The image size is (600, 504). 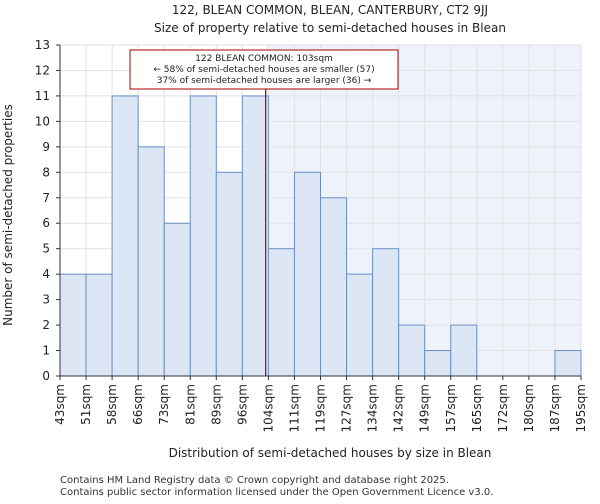 I want to click on x-tick-label: 111sqm, so click(x=294, y=408).